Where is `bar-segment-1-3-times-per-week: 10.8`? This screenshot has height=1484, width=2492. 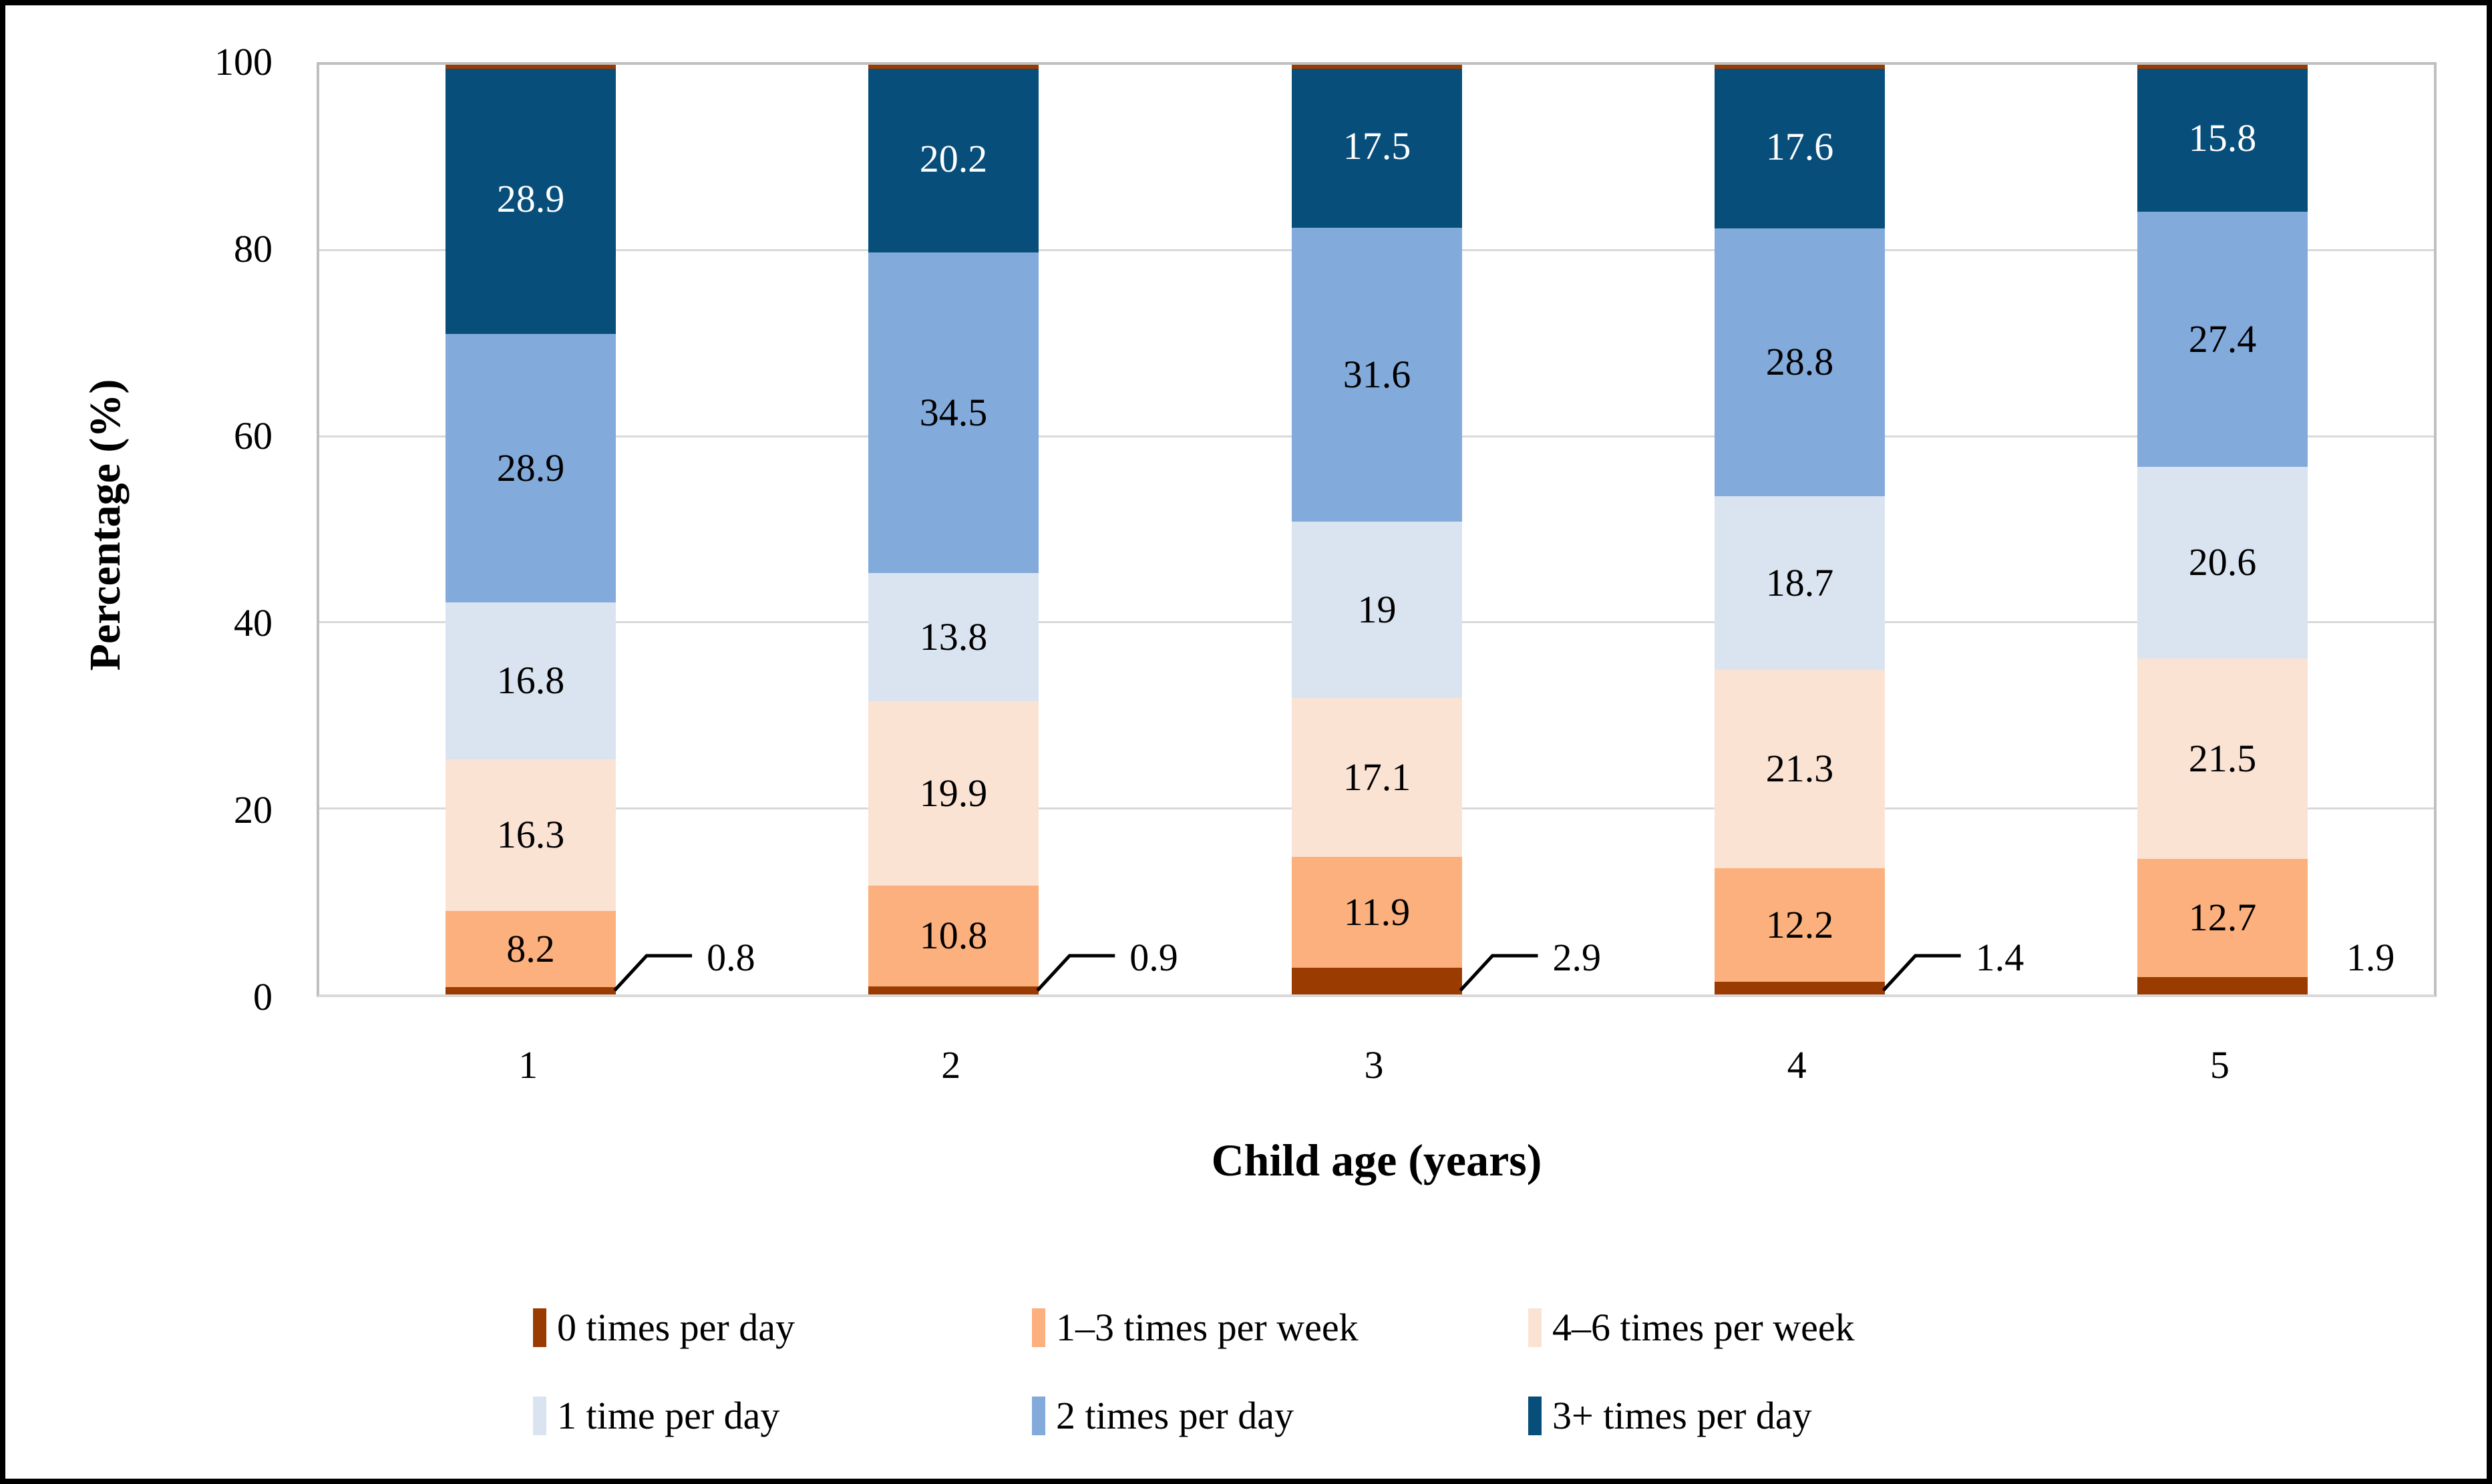
bar-segment-1-3-times-per-week: 10.8 is located at coordinates (953, 936).